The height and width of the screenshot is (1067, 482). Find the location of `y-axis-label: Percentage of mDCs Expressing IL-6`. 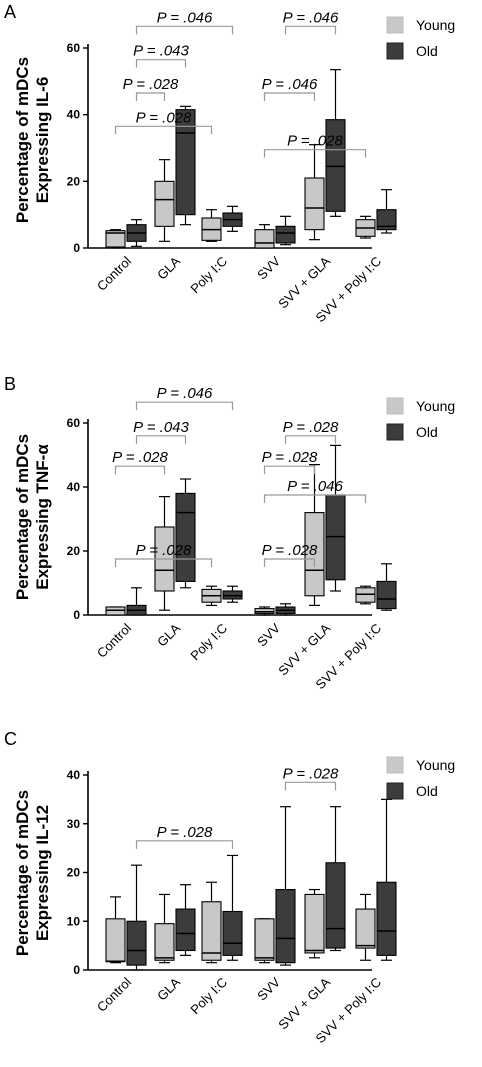

y-axis-label: Percentage of mDCs Expressing IL-6 is located at coordinates (32, 140).